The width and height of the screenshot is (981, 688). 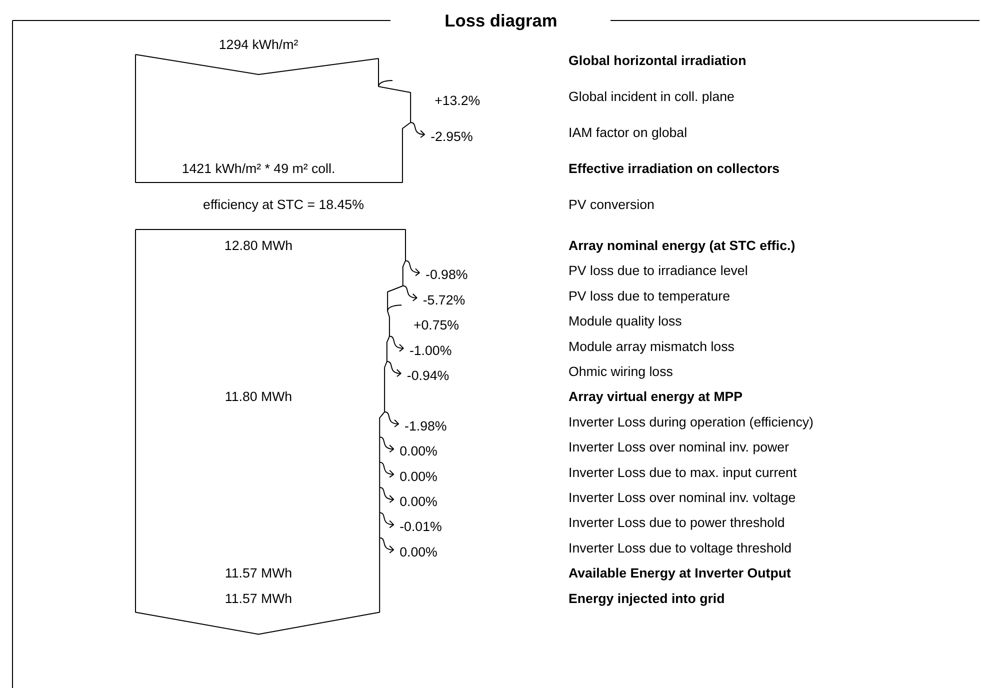 I want to click on data-label: -2.95%, so click(x=451, y=136).